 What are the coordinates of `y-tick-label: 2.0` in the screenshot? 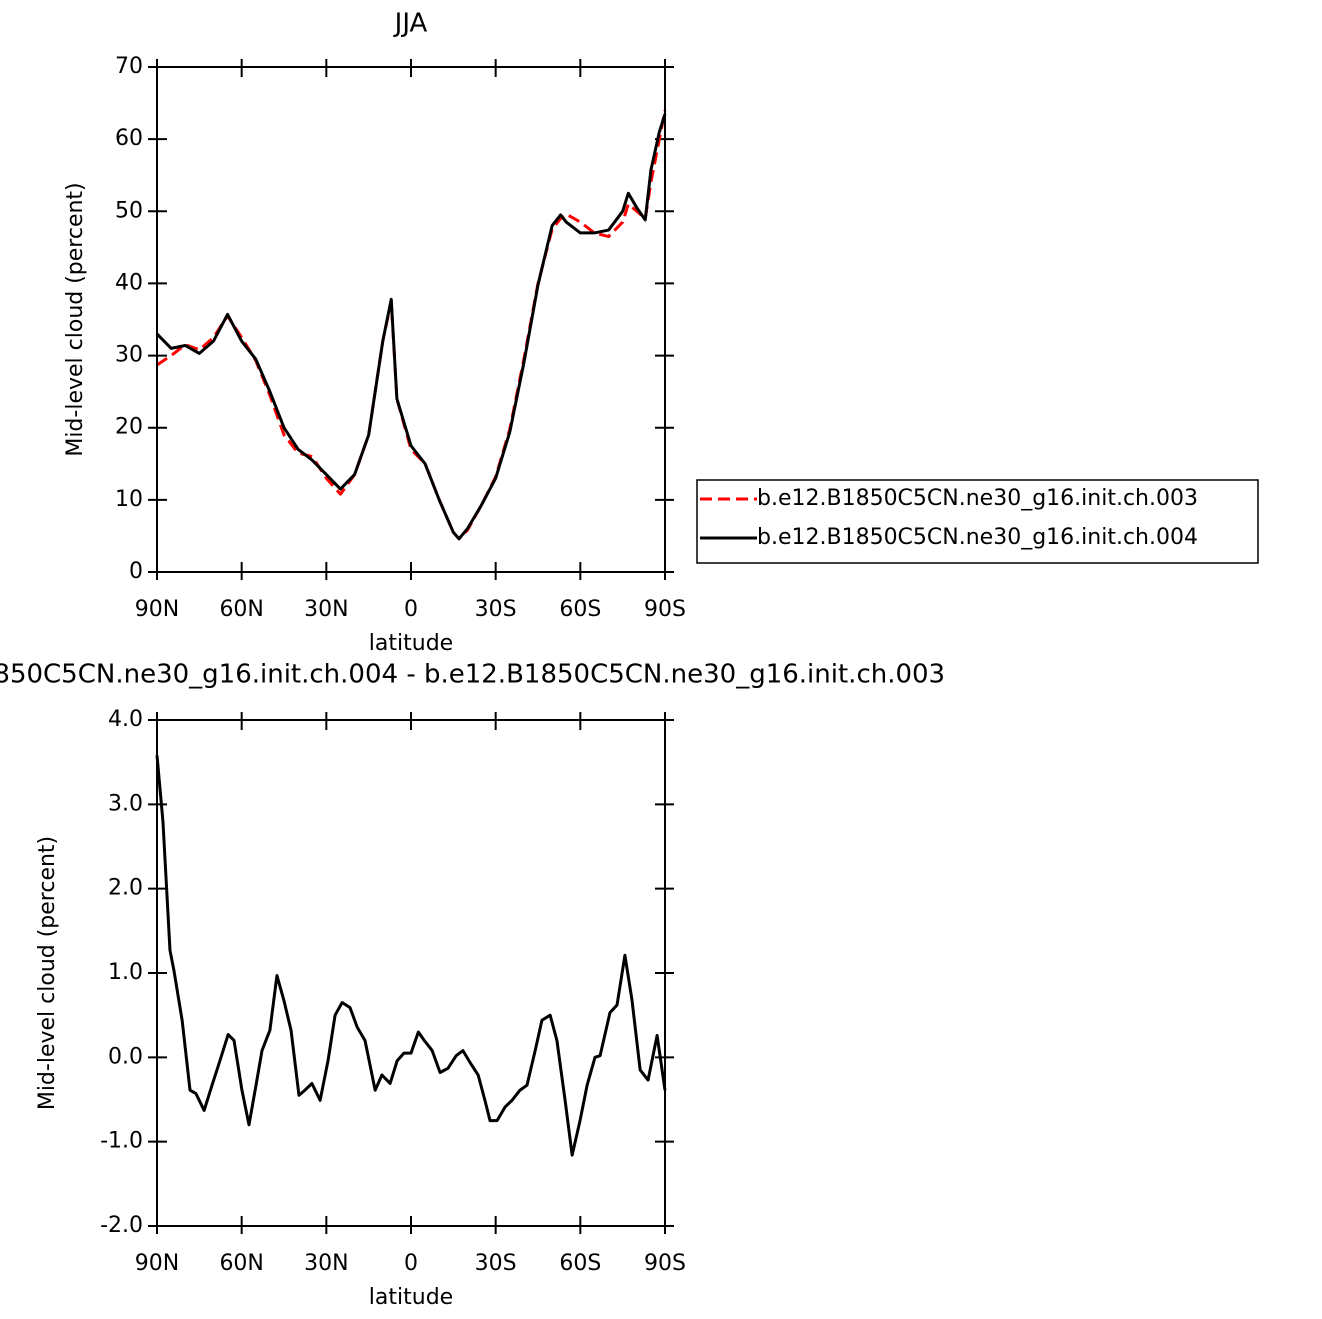 It's located at (125, 888).